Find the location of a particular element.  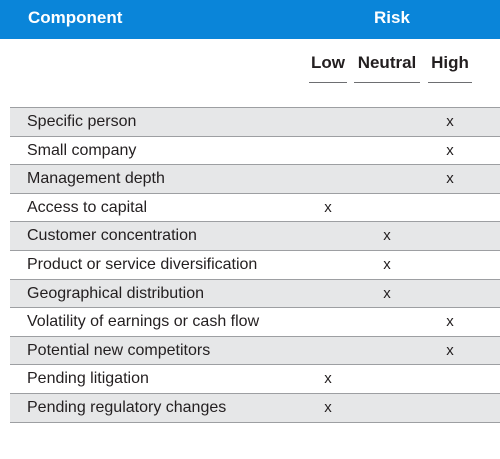

low-subheader: Low is located at coordinates (328, 62).